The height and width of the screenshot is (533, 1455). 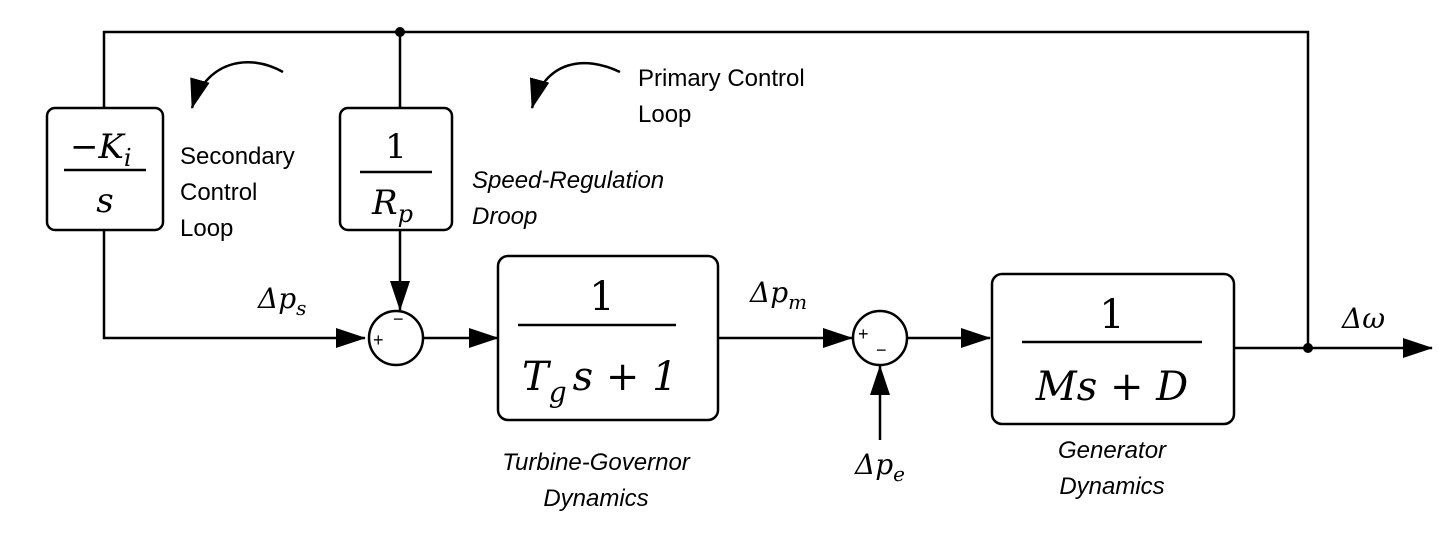 What do you see at coordinates (721, 78) in the screenshot?
I see `svg-text: Primary Control` at bounding box center [721, 78].